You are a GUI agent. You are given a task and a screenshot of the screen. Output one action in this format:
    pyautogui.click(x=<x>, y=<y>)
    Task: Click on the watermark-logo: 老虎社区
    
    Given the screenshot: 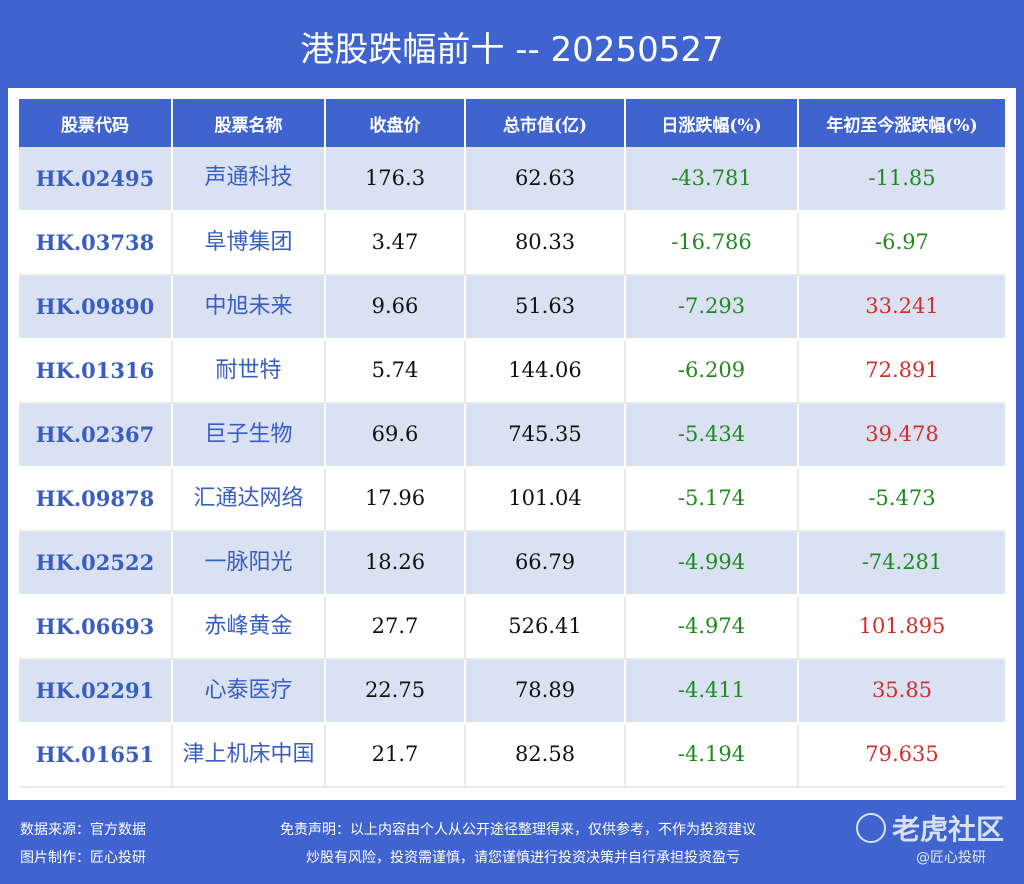 What is the action you would take?
    pyautogui.click(x=930, y=828)
    